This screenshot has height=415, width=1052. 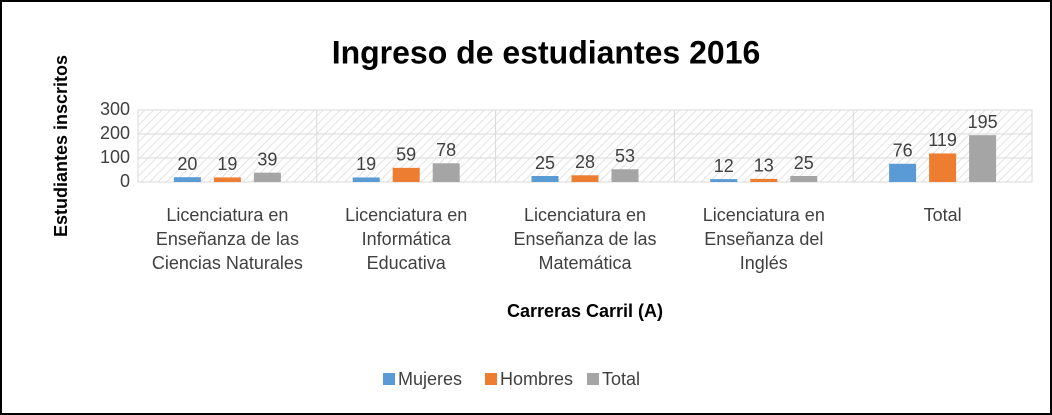 What do you see at coordinates (764, 166) in the screenshot?
I see `data-label: 13` at bounding box center [764, 166].